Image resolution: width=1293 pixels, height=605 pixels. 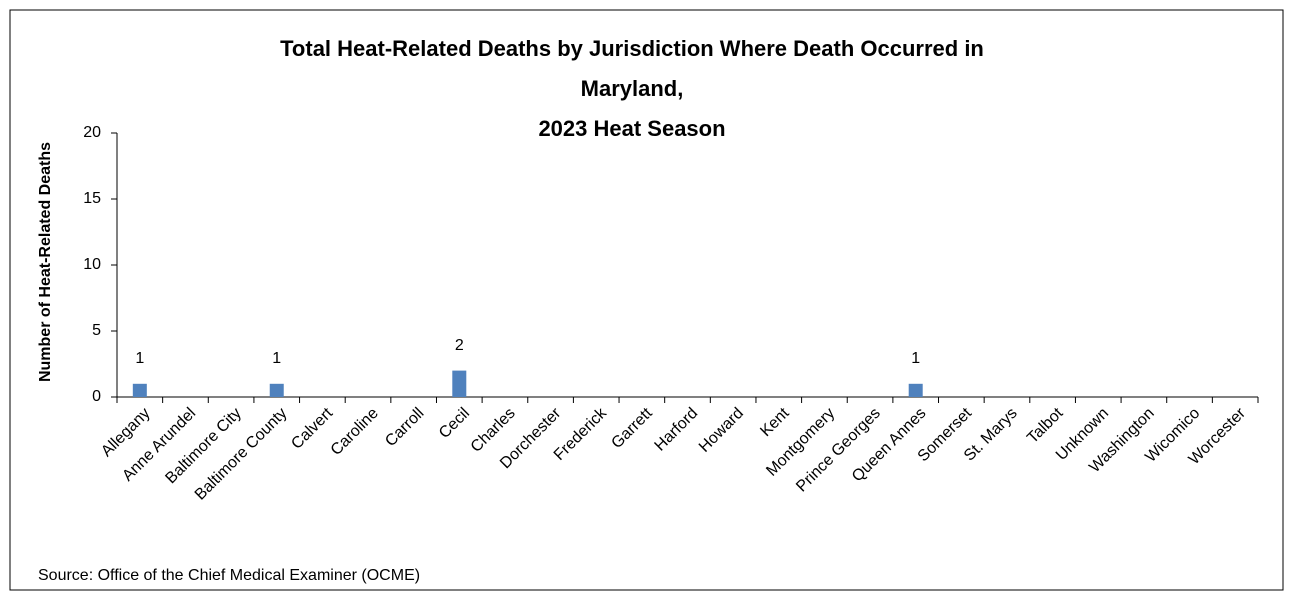 What do you see at coordinates (45, 262) in the screenshot?
I see `y-axis-label: Number of Heat-Related Deaths` at bounding box center [45, 262].